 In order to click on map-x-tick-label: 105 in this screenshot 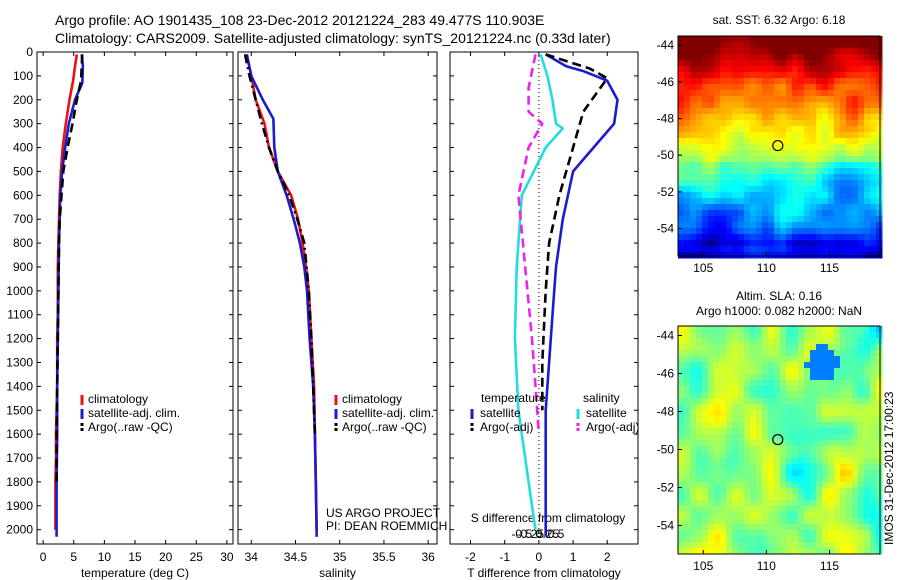, I will do `click(703, 268)`.